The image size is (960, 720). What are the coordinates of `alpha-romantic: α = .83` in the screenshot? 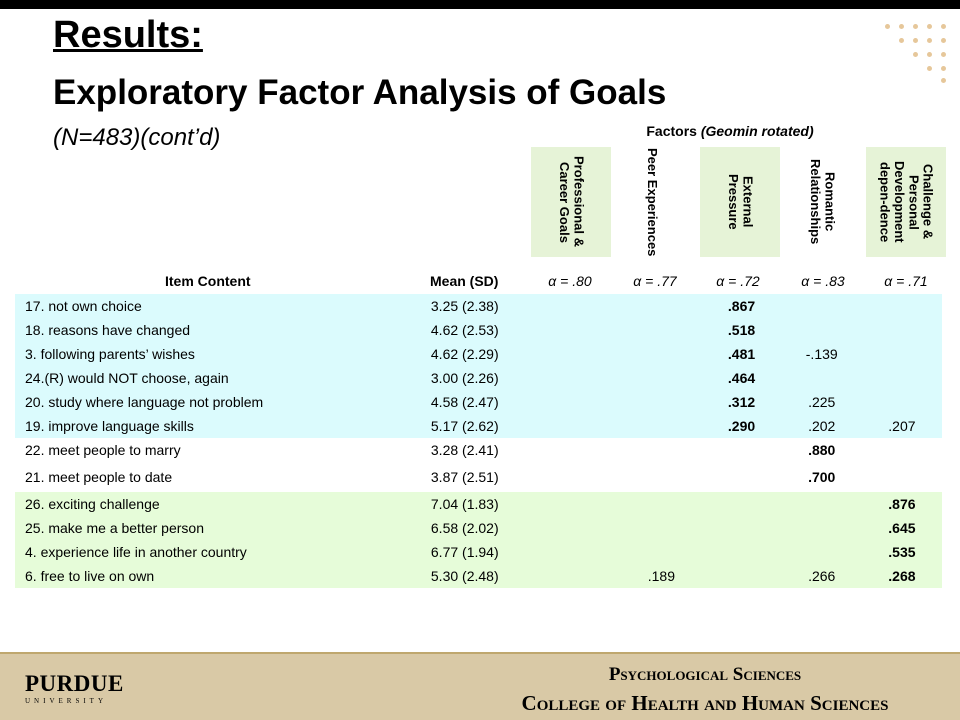 It's located at (823, 281).